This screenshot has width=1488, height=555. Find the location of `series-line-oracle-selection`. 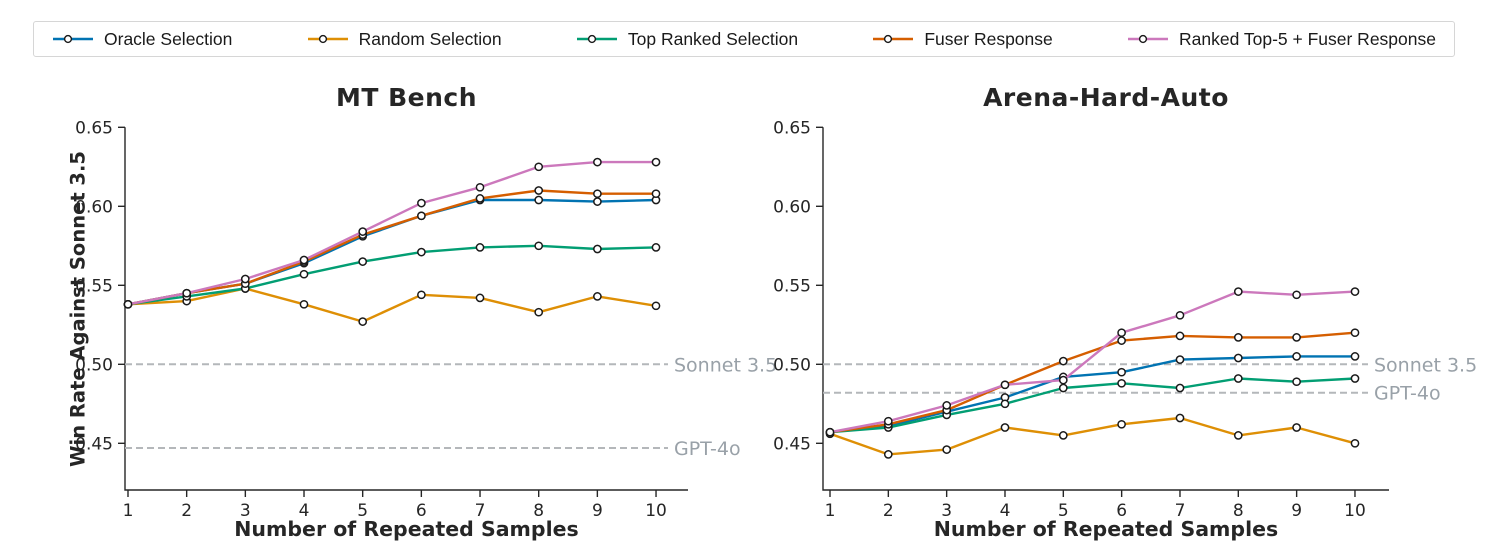

series-line-oracle-selection is located at coordinates (1092, 394).